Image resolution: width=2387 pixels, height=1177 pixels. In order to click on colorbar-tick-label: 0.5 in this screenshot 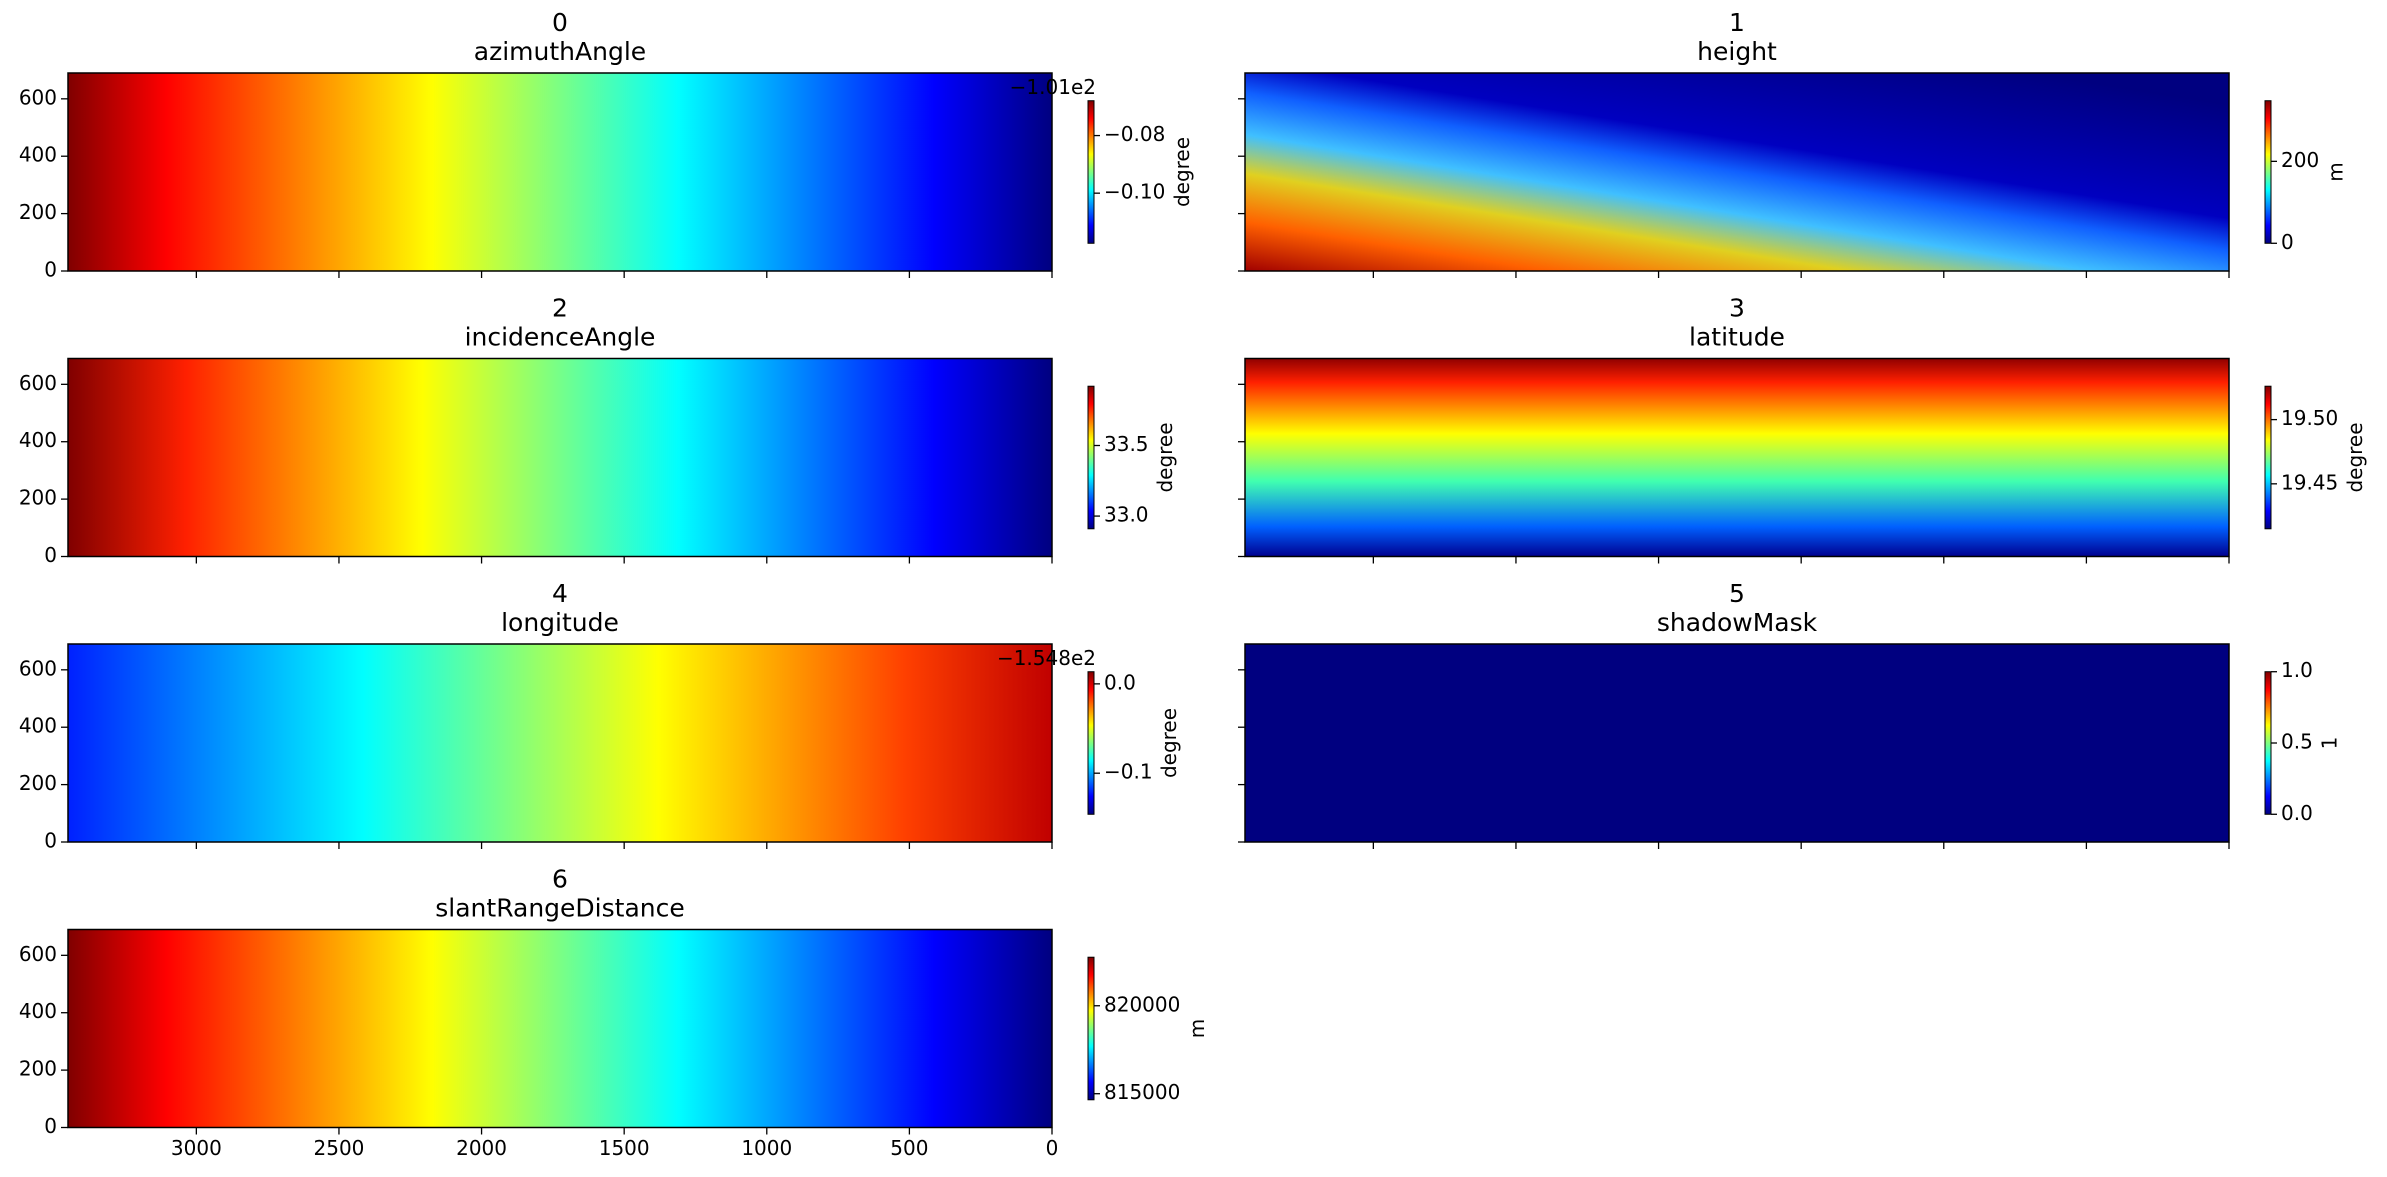, I will do `click(2297, 742)`.